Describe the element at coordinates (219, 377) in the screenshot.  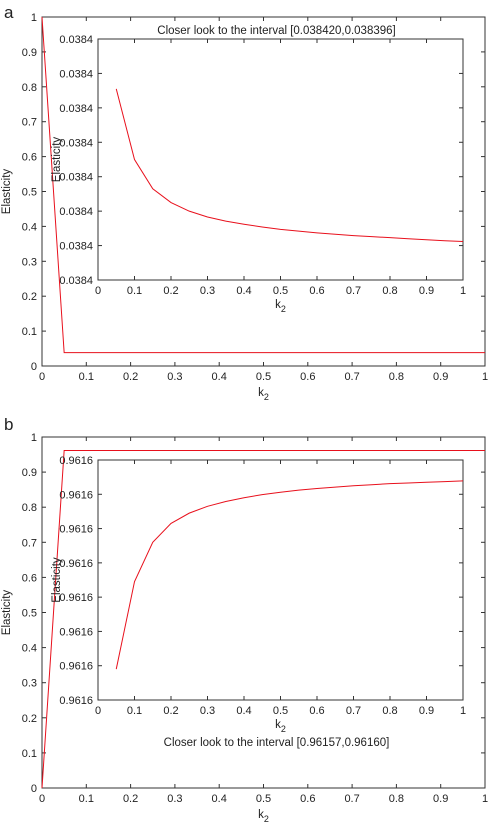
I see `main-chart-x-tick-label: 0.4` at that location.